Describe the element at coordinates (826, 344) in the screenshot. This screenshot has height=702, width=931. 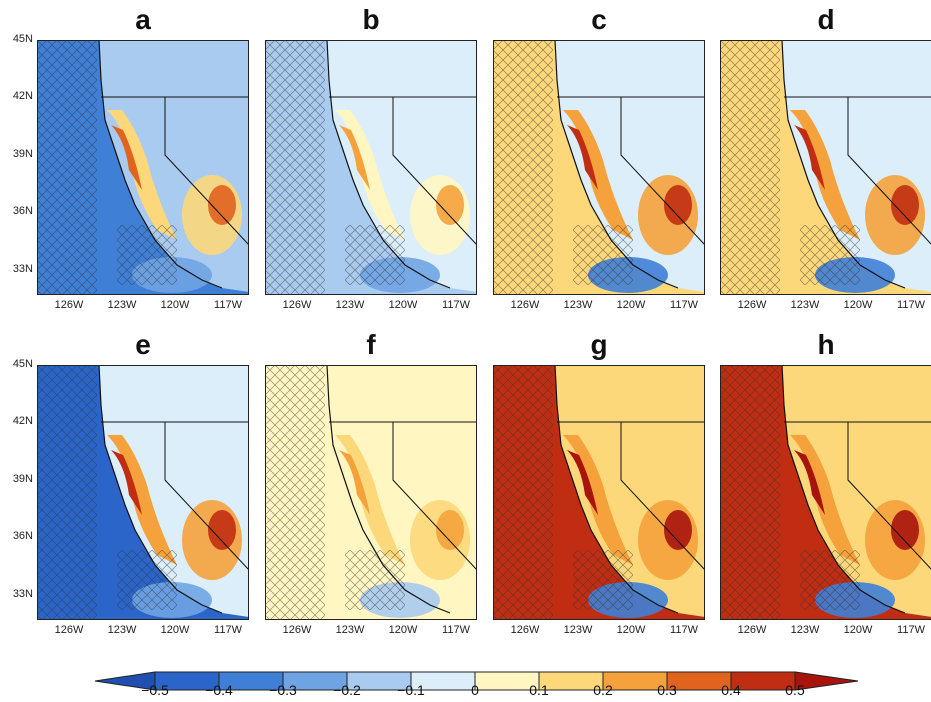
I see `panel-label-h: h` at that location.